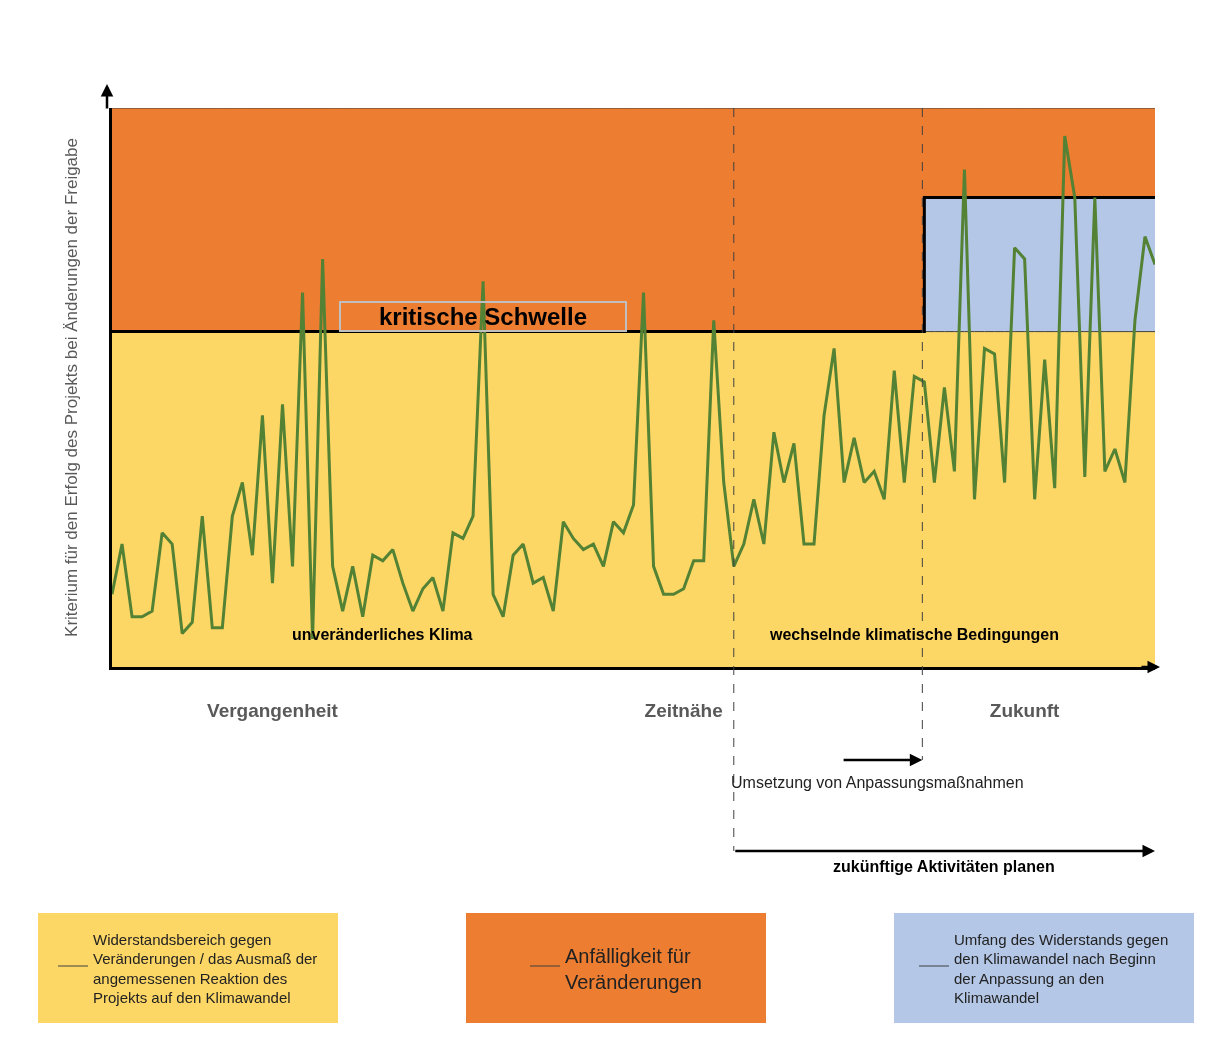  Describe the element at coordinates (683, 710) in the screenshot. I see `x-tick-label: Zeitnähe` at that location.